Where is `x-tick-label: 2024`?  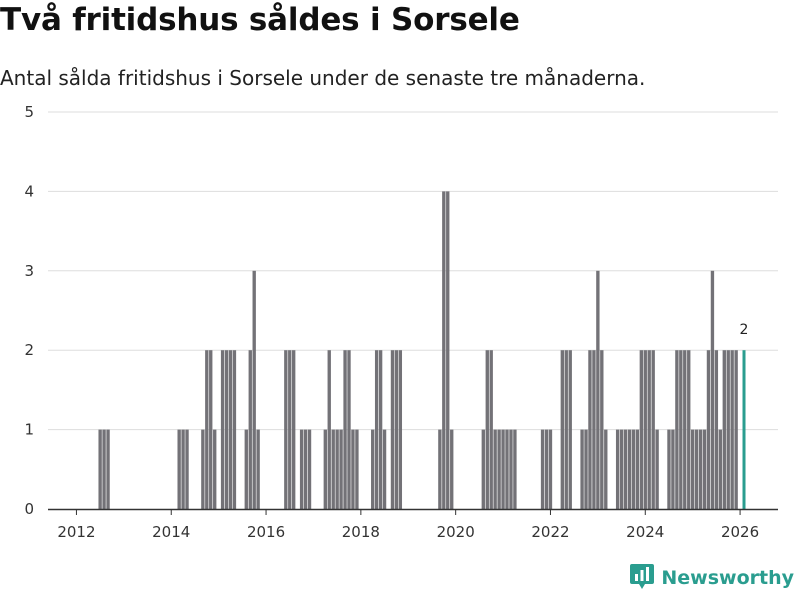 x-tick-label: 2024 is located at coordinates (645, 532).